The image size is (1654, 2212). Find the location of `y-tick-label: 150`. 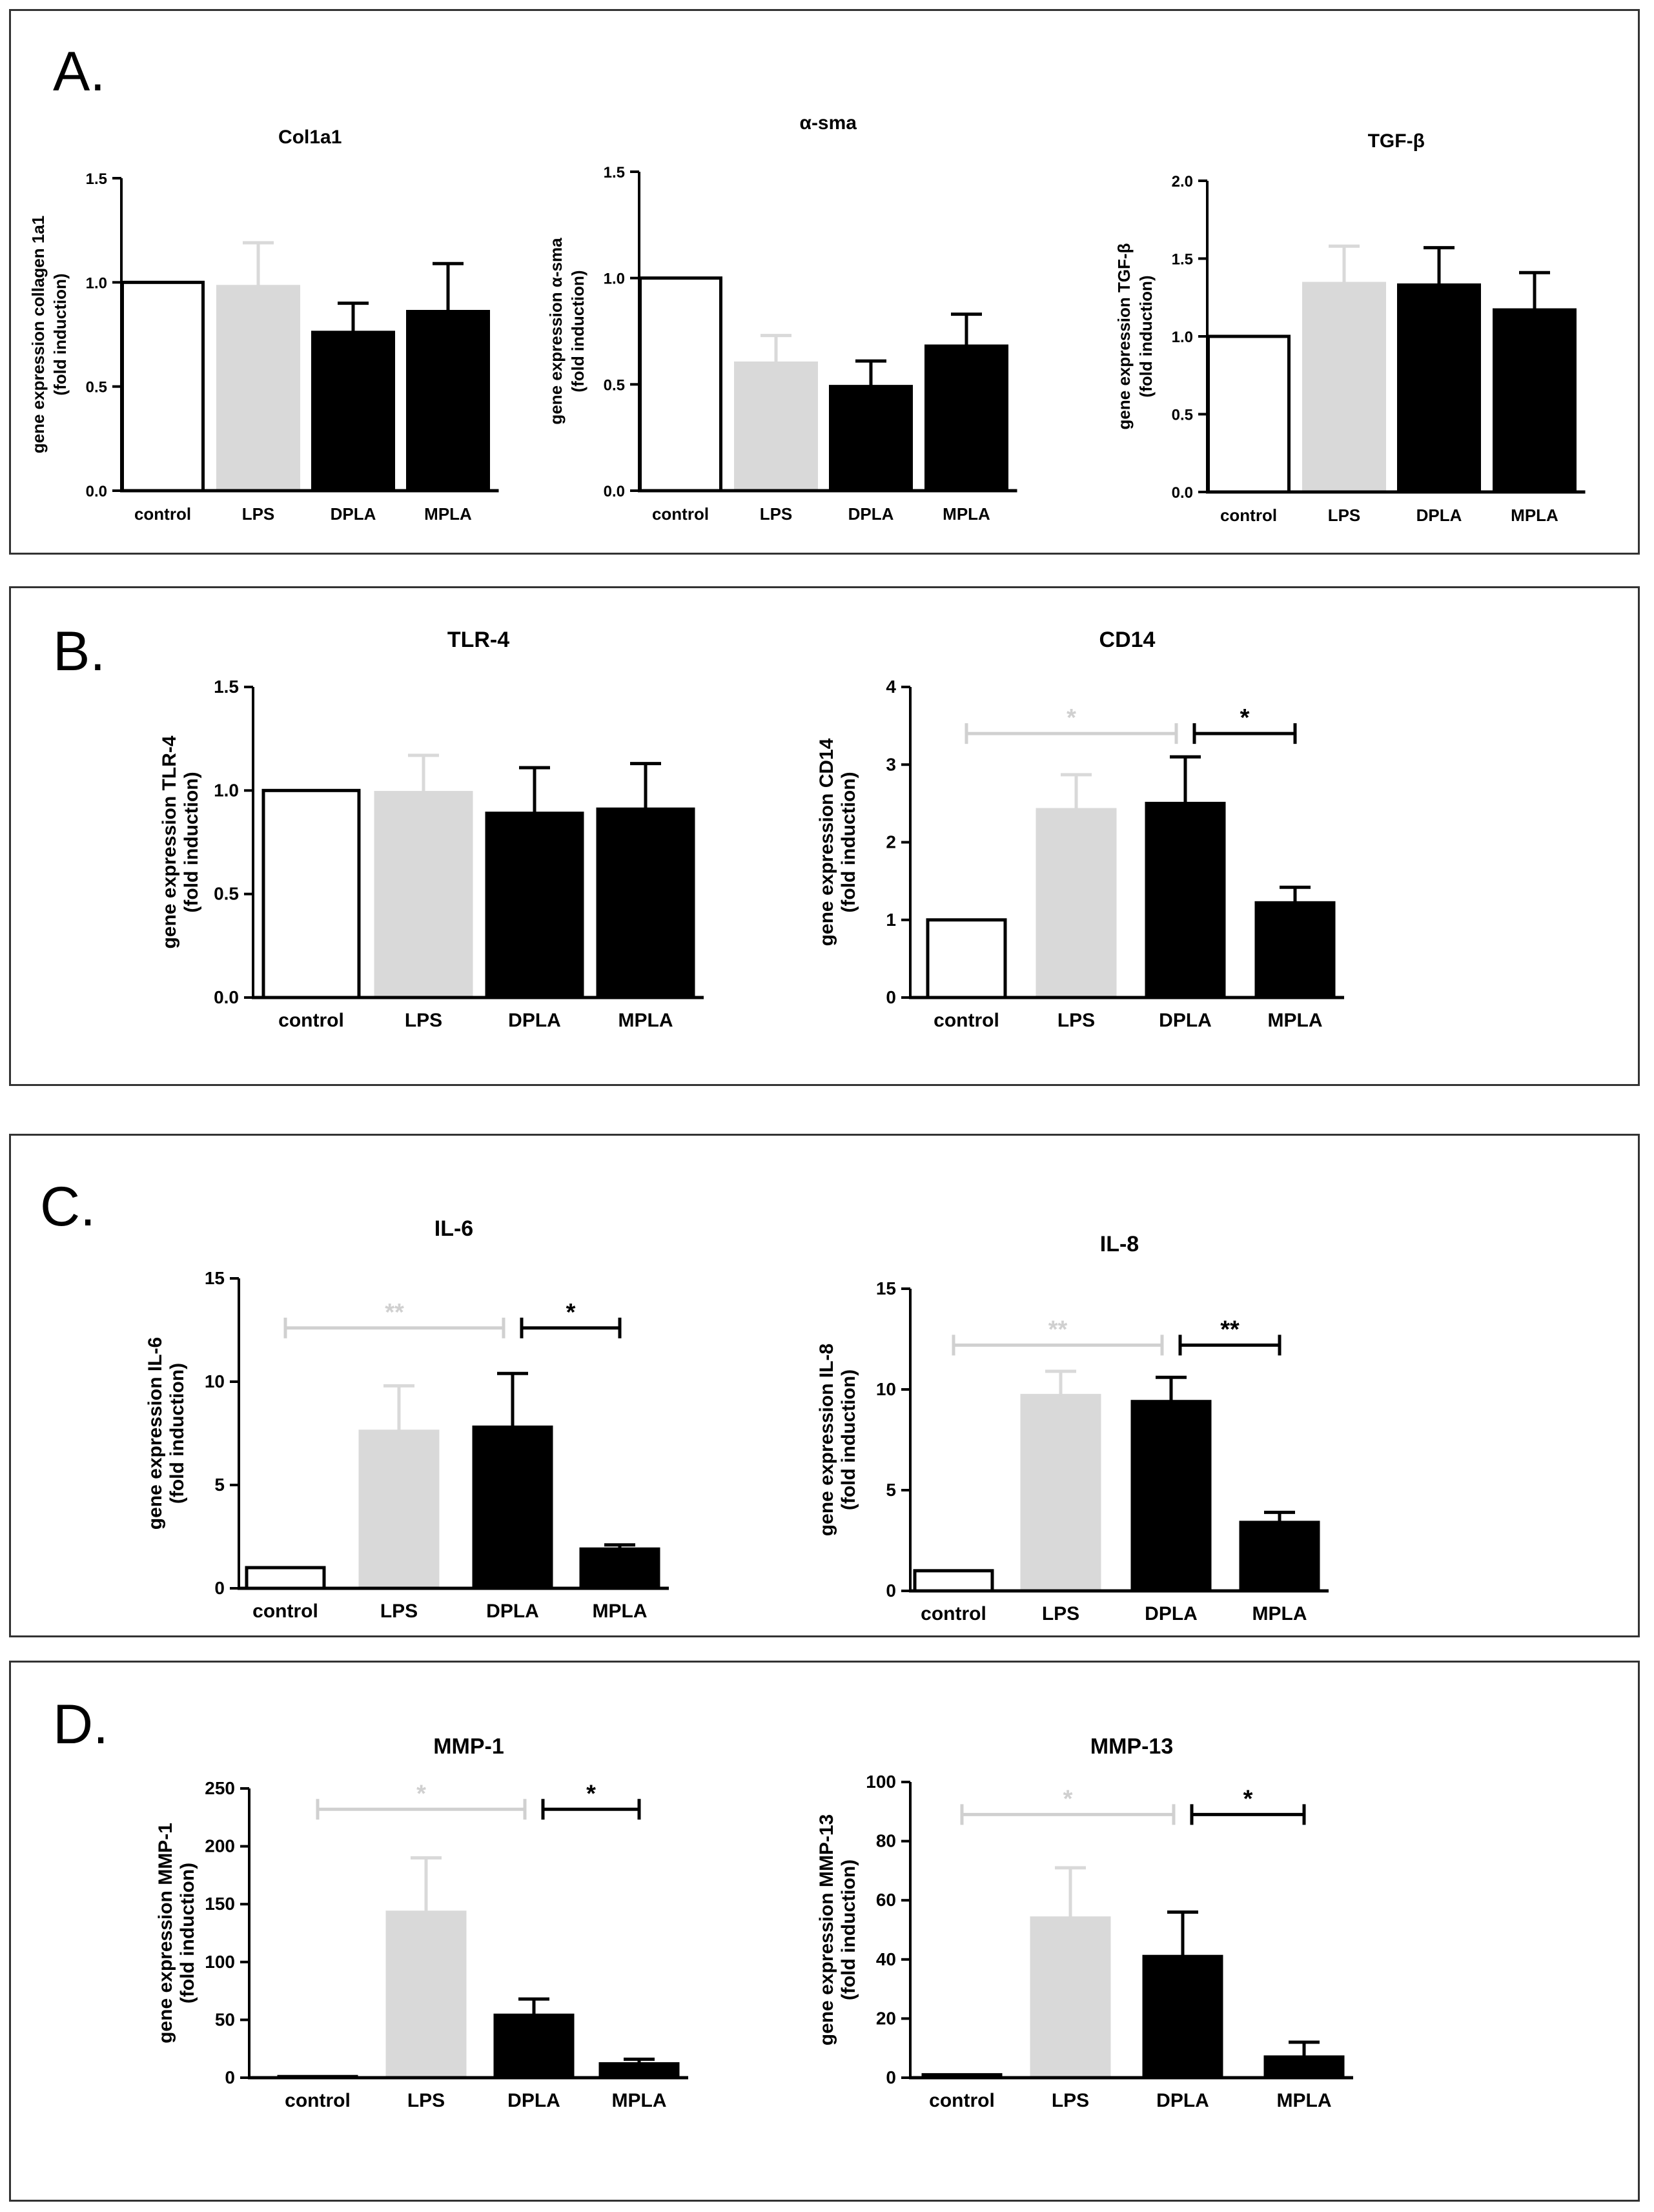

y-tick-label: 150 is located at coordinates (220, 1904).